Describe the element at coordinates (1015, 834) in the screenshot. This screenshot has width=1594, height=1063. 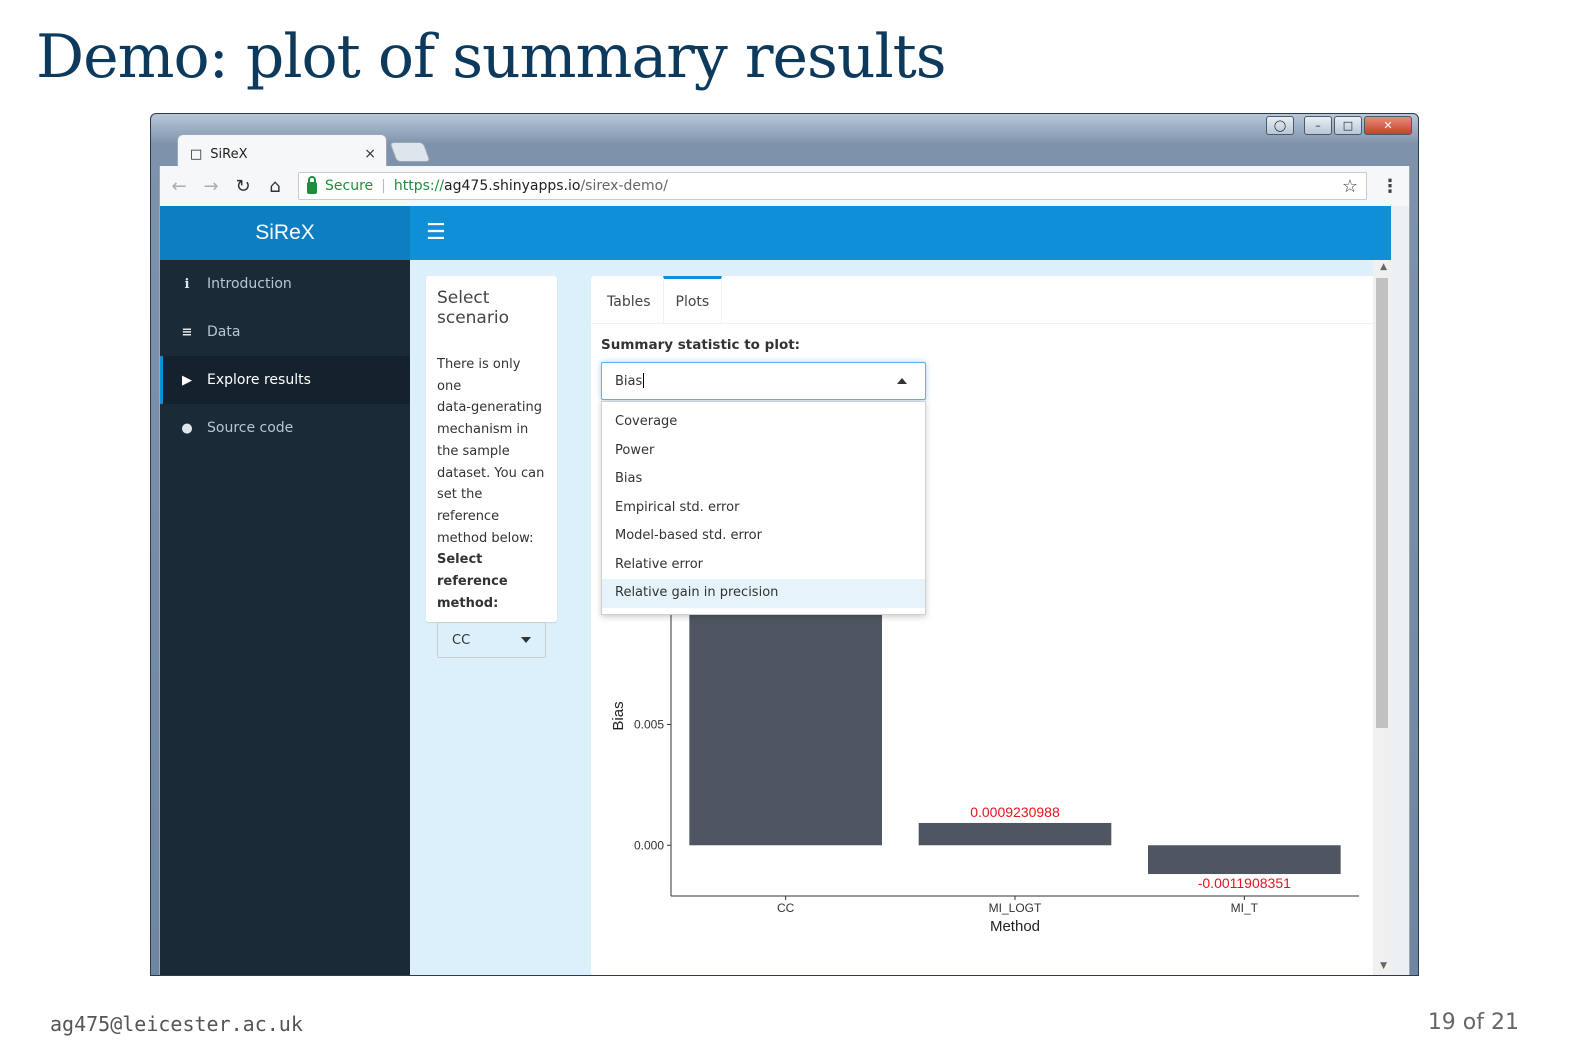
I see `bar-mi-logt` at that location.